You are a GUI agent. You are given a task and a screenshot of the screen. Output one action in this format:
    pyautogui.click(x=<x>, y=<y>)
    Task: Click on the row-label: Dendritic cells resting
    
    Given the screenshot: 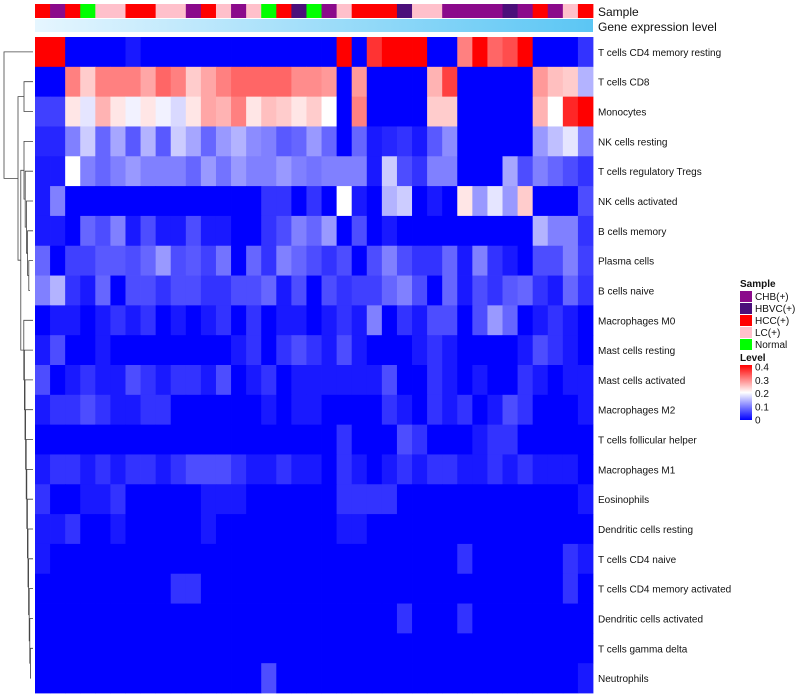 What is the action you would take?
    pyautogui.click(x=645, y=530)
    